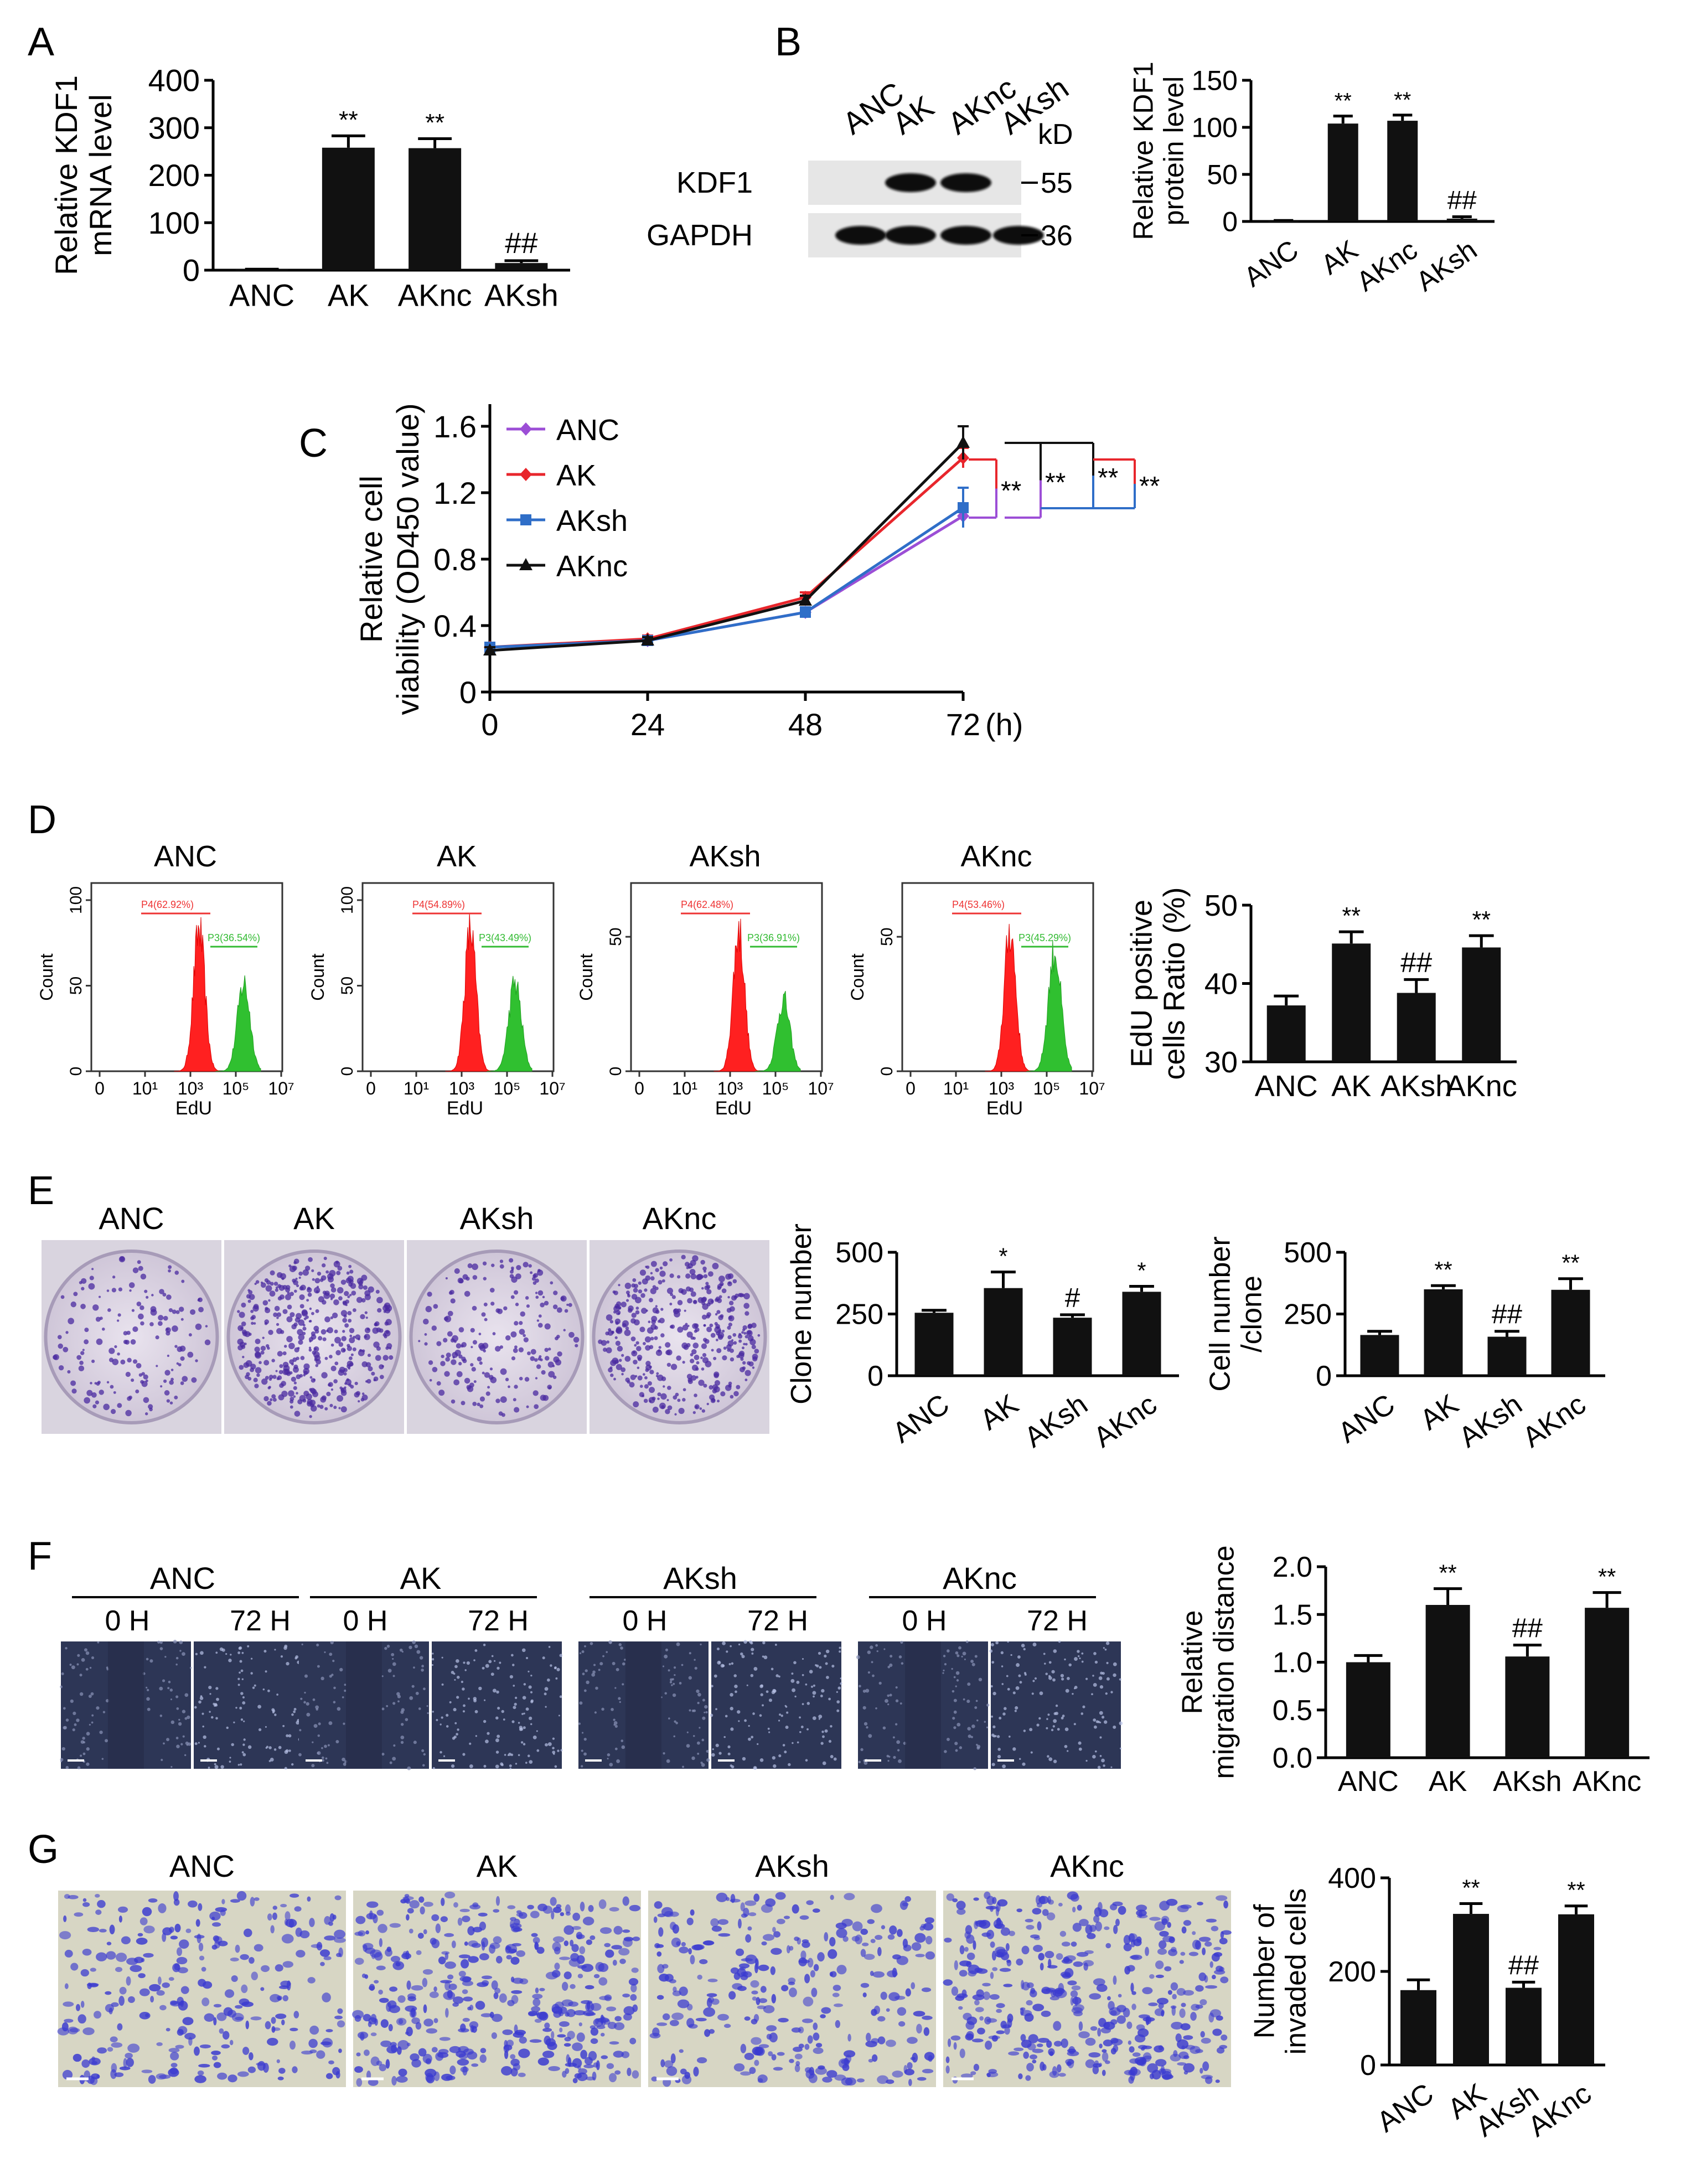 The width and height of the screenshot is (1696, 2184). I want to click on flow-x-tick-label: 0, so click(371, 1088).